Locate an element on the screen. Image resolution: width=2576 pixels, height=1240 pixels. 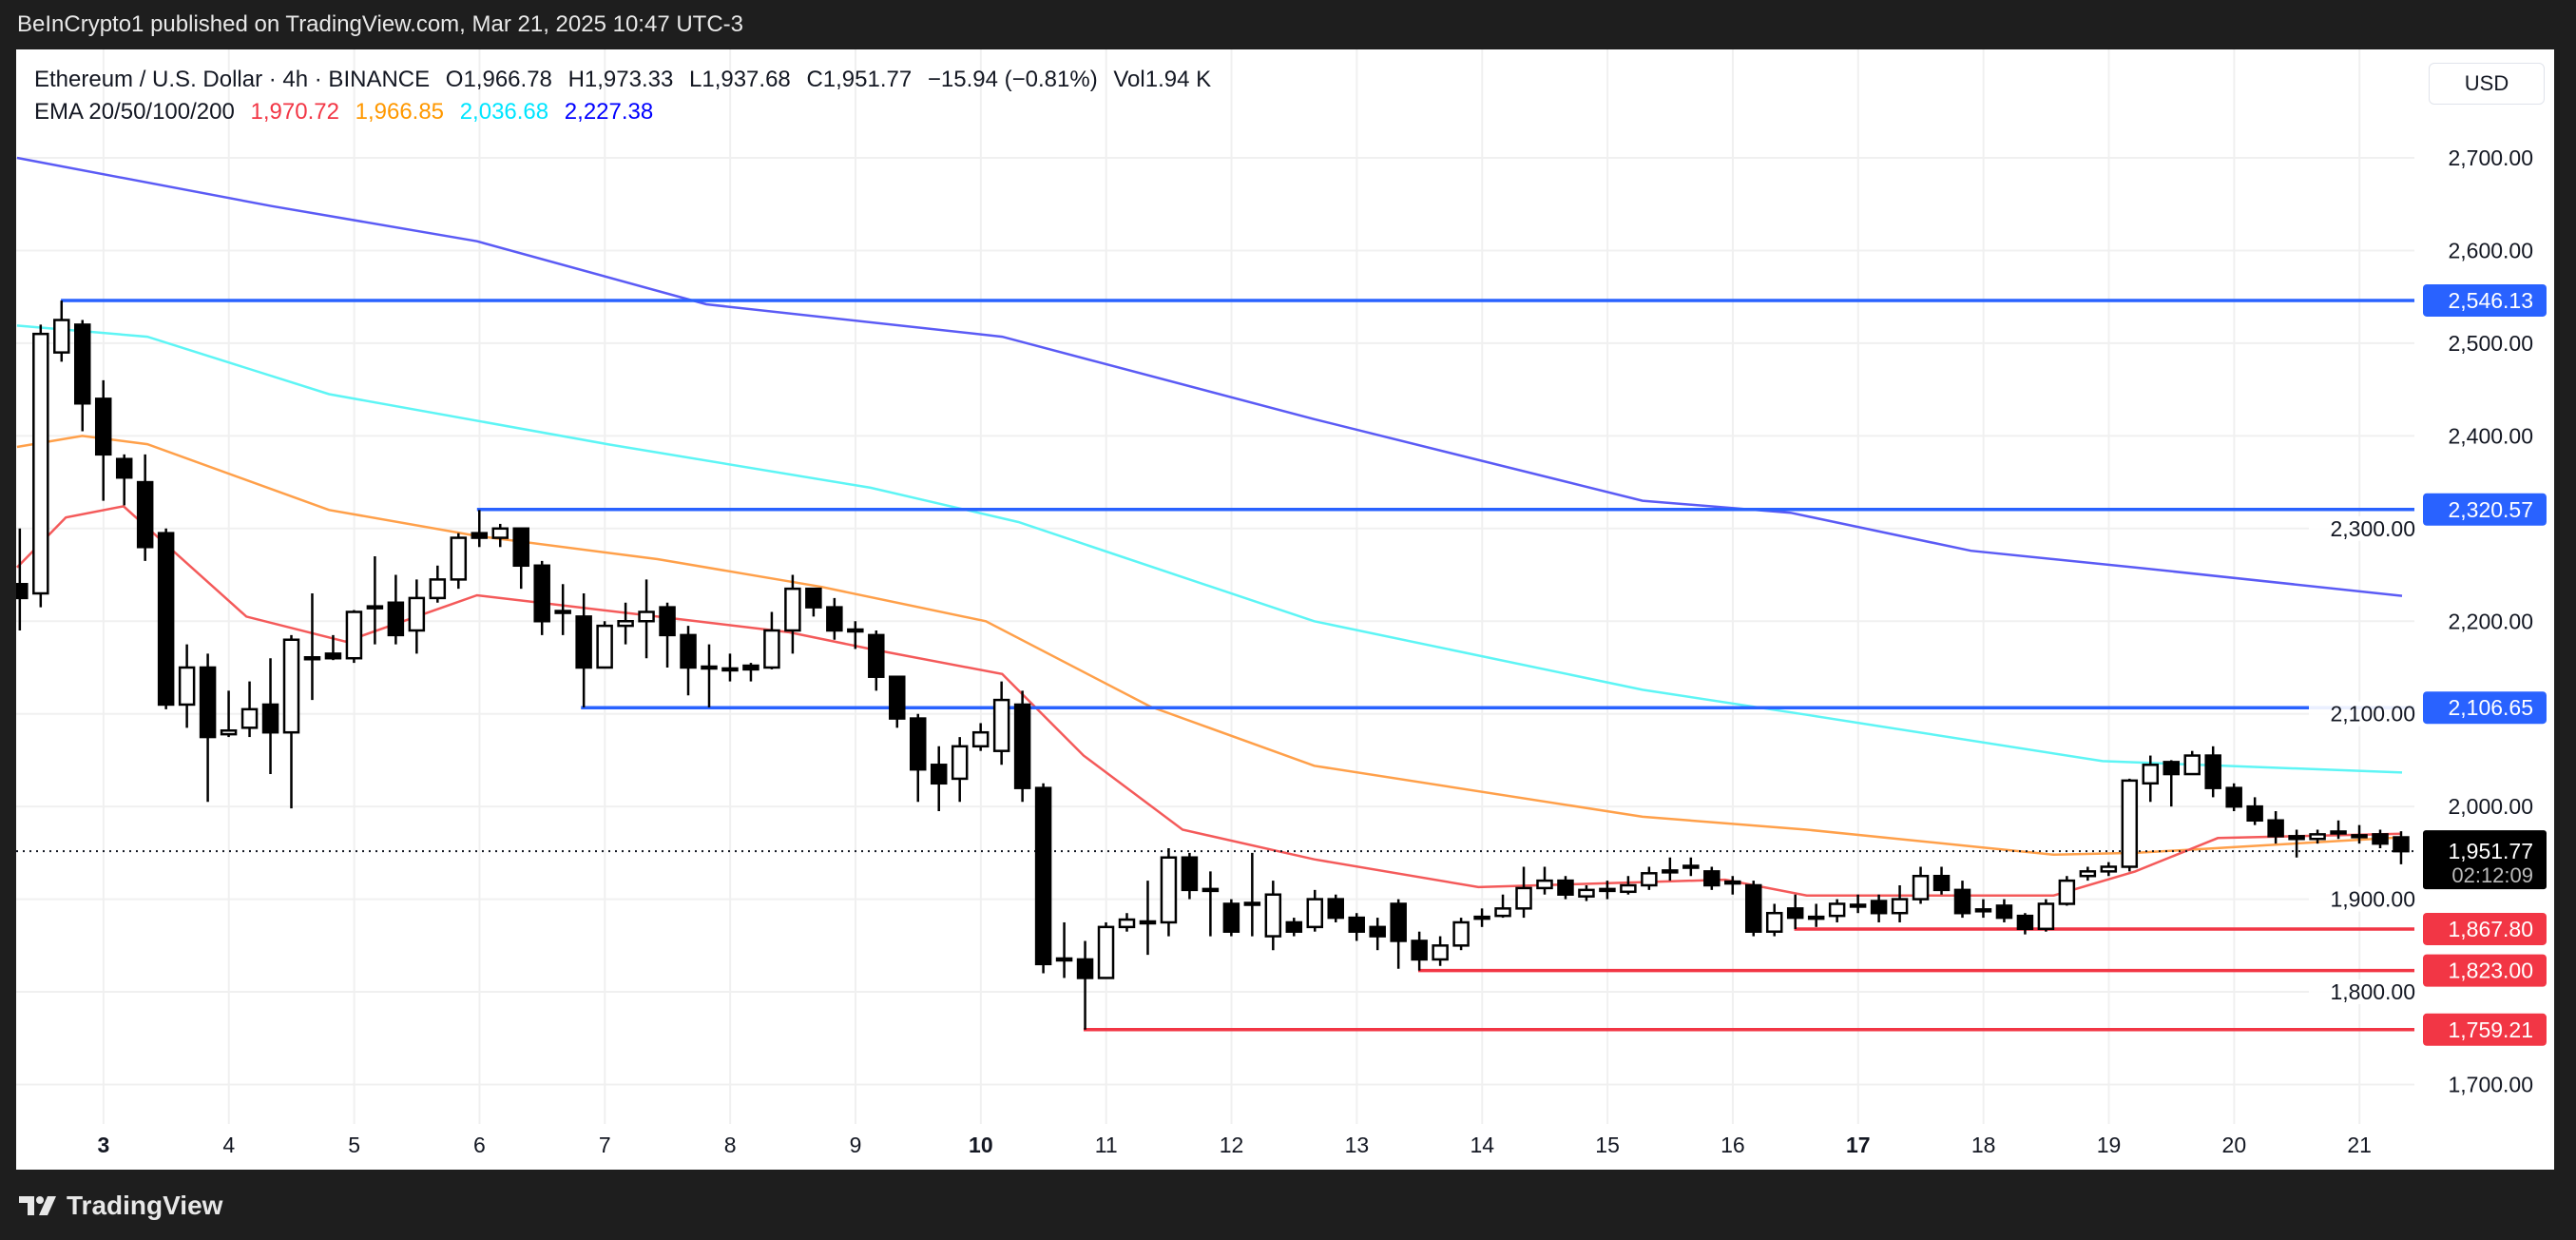
date-axis-label: 7 is located at coordinates (605, 1145).